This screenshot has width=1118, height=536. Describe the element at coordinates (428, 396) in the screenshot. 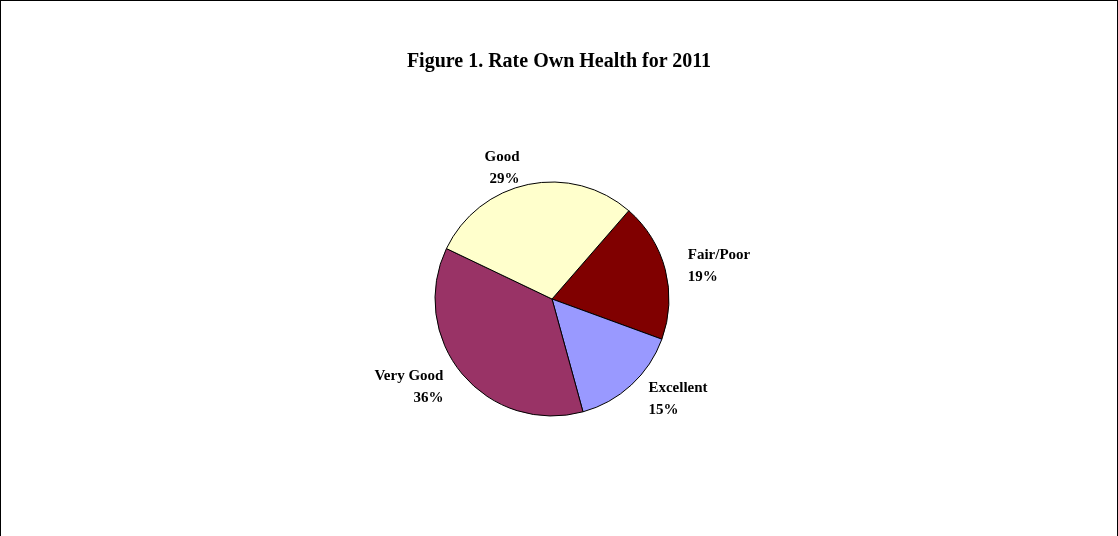

I see `data-label: 36%` at that location.